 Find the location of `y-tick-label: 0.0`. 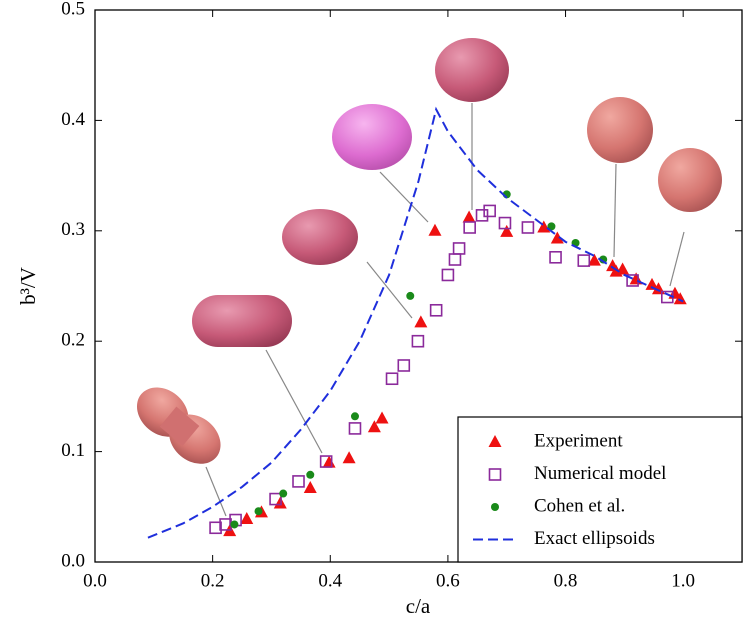

y-tick-label: 0.0 is located at coordinates (73, 560).